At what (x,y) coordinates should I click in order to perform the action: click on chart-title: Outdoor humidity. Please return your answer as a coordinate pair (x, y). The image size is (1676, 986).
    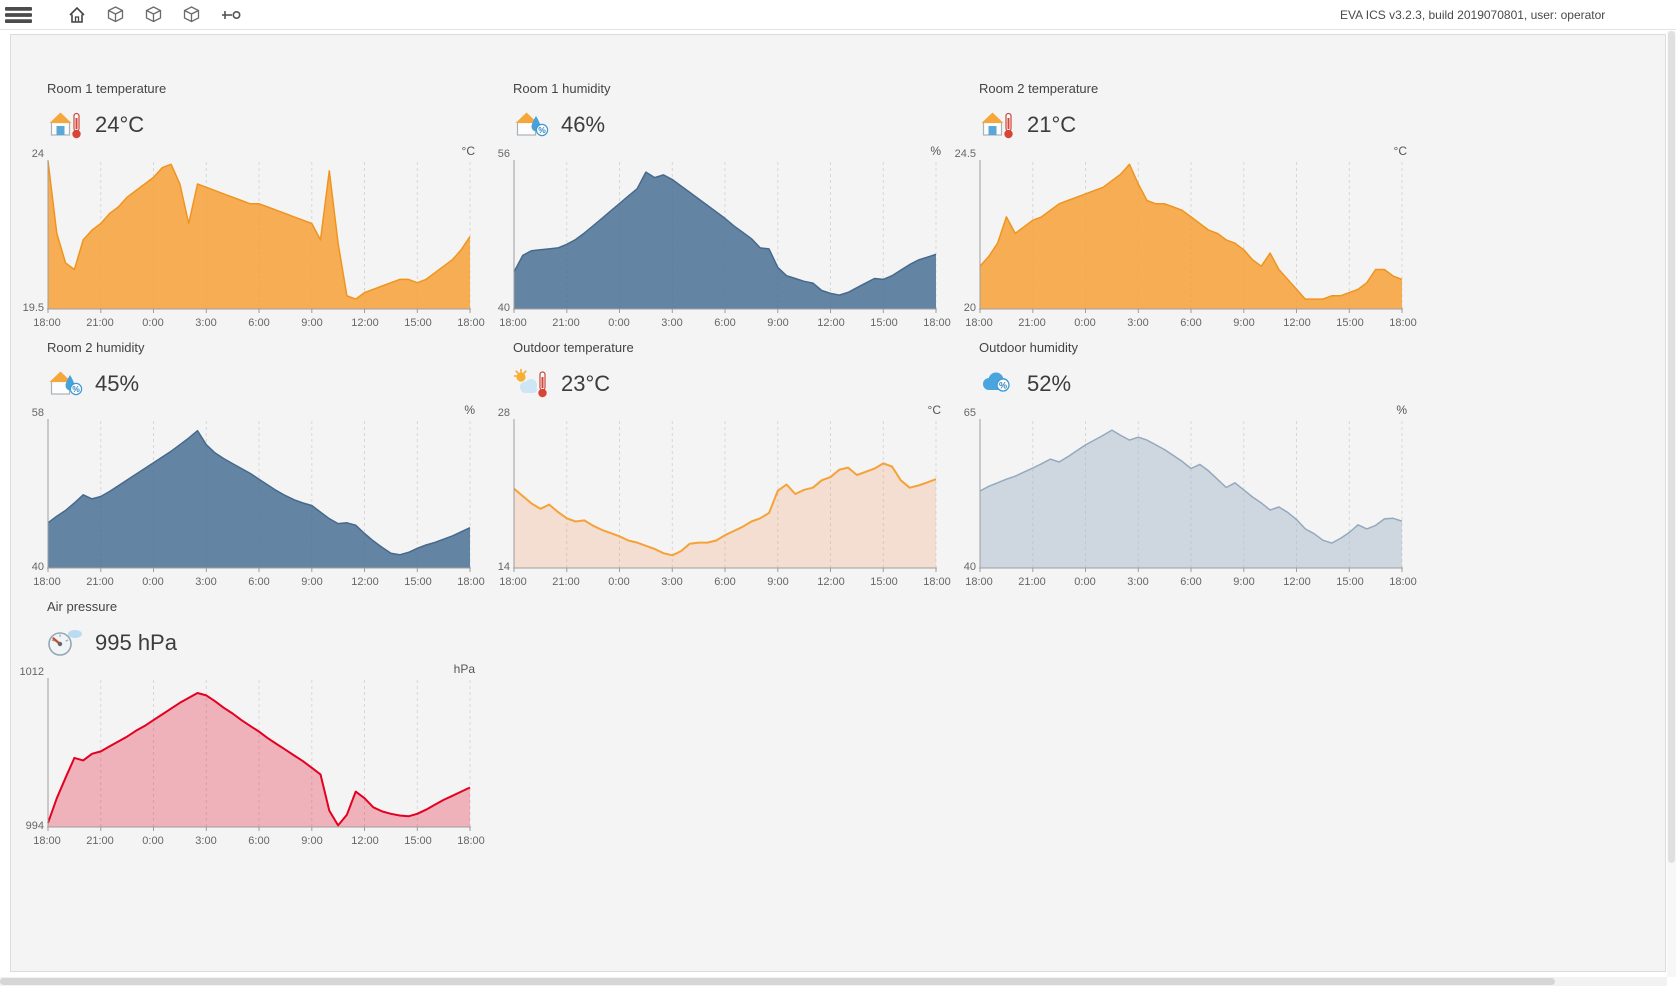
    Looking at the image, I should click on (1028, 347).